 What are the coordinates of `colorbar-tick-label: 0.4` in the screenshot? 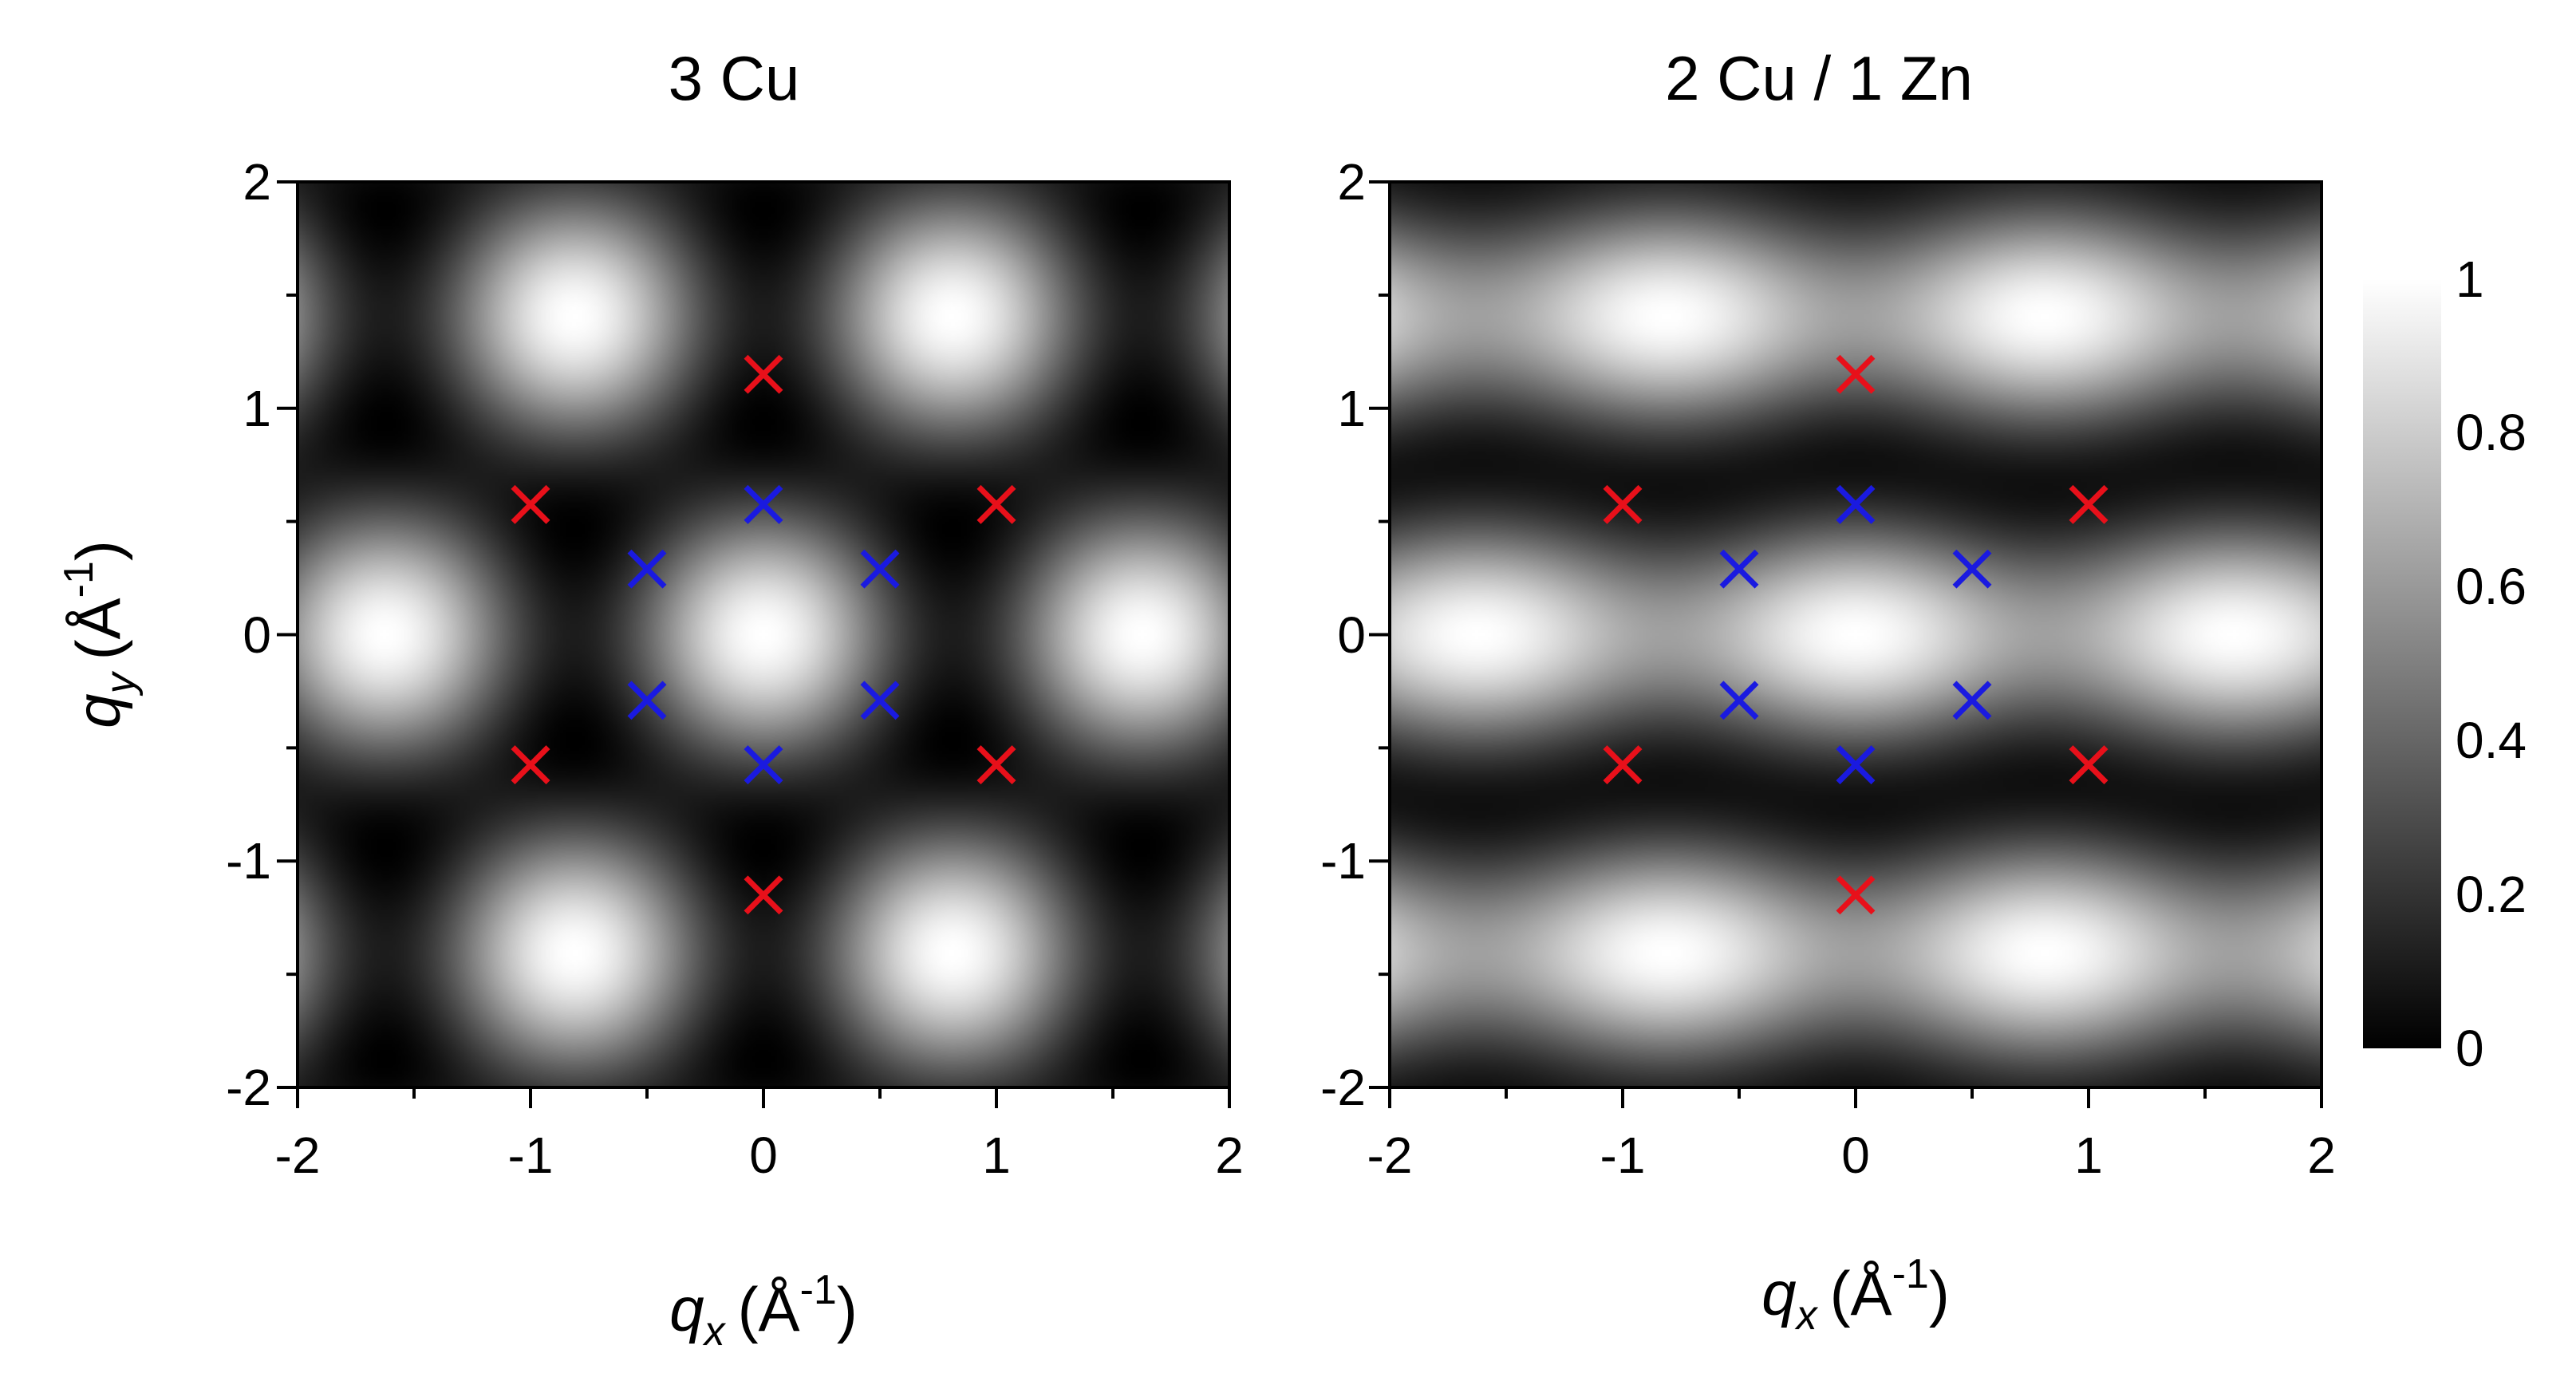 It's located at (2492, 740).